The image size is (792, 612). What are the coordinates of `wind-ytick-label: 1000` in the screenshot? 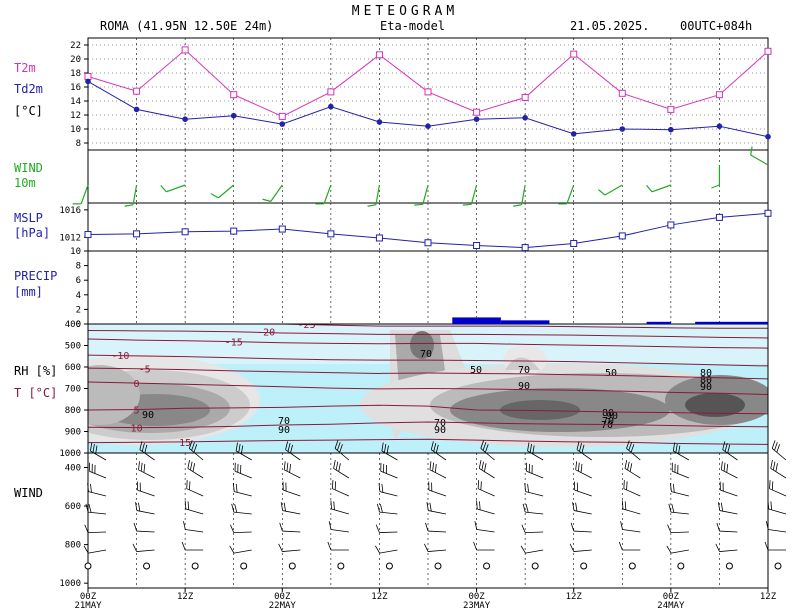 It's located at (70, 584).